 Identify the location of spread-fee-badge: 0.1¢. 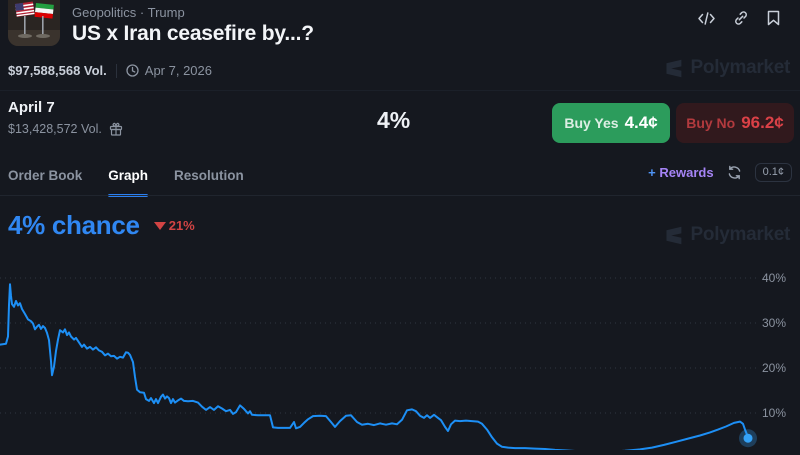
(773, 172).